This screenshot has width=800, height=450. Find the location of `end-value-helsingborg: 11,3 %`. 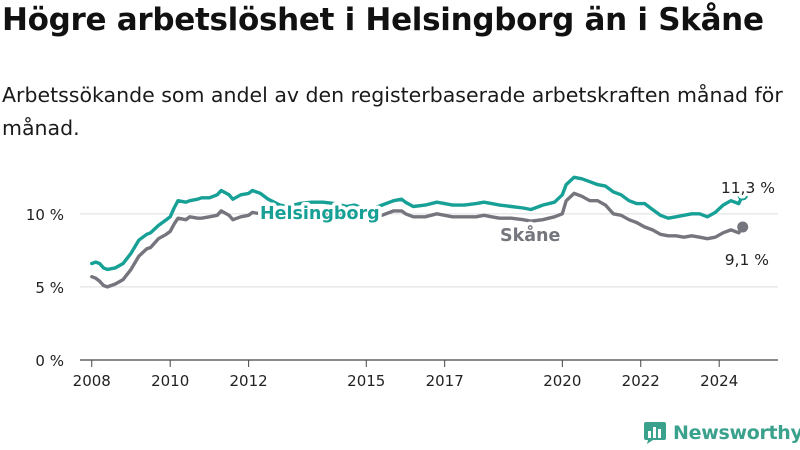

end-value-helsingborg: 11,3 % is located at coordinates (748, 188).